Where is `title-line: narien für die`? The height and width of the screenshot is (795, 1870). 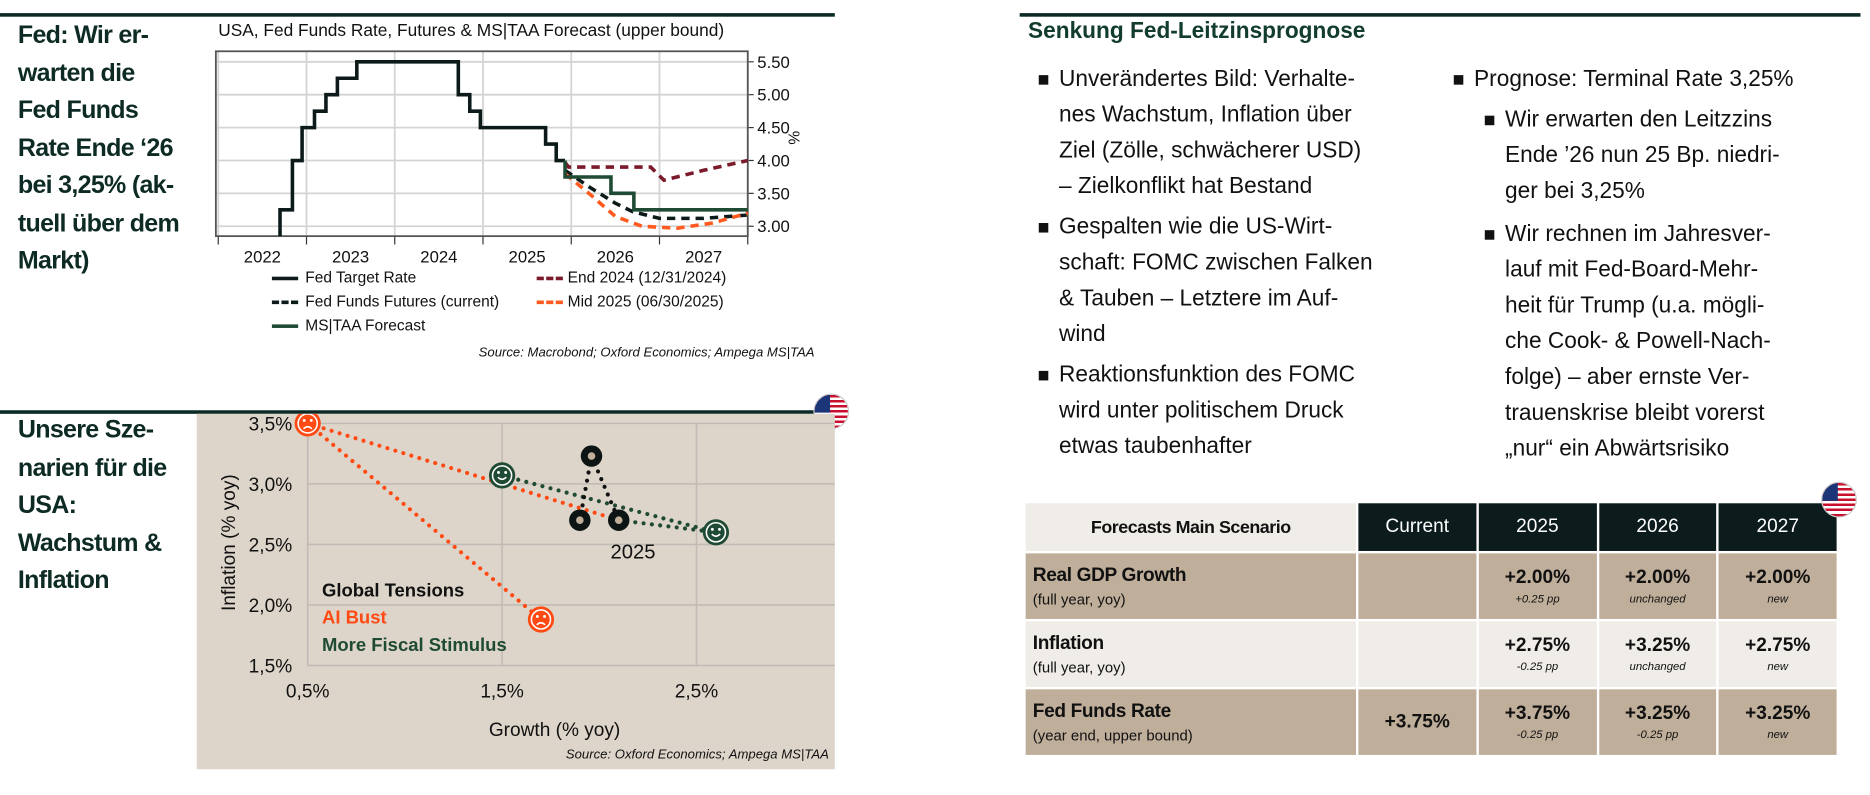
title-line: narien für die is located at coordinates (92, 467).